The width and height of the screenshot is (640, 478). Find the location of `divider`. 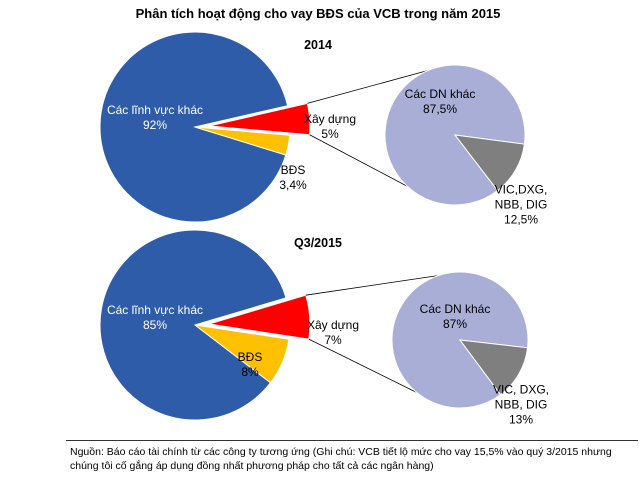

divider is located at coordinates (352, 440).